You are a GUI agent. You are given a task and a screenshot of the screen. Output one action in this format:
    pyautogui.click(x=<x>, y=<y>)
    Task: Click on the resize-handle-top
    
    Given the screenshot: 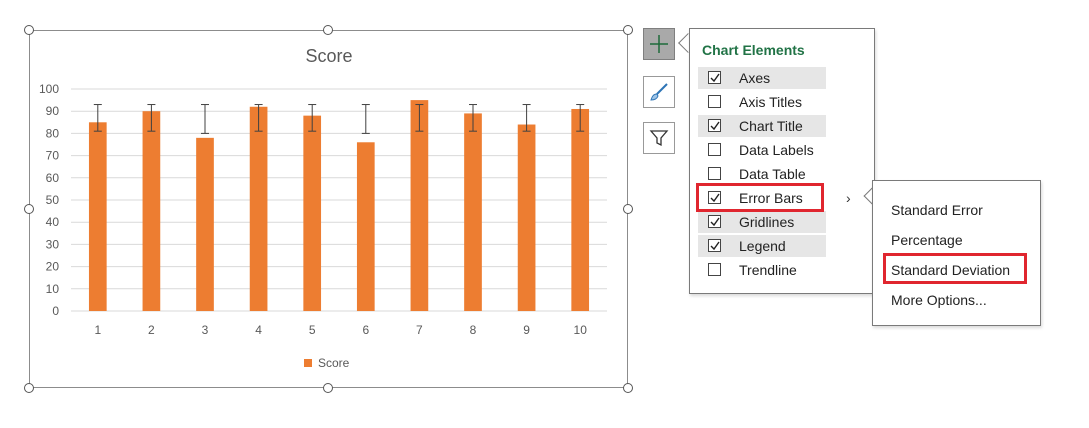 What is the action you would take?
    pyautogui.click(x=328, y=30)
    